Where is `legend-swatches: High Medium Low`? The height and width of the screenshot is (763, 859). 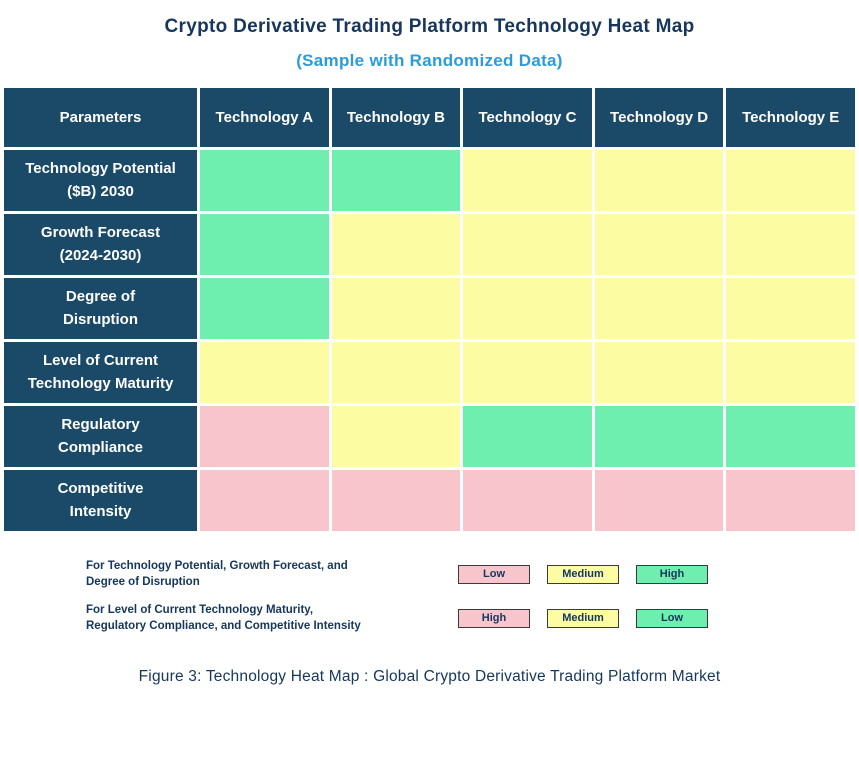 legend-swatches: High Medium Low is located at coordinates (583, 618).